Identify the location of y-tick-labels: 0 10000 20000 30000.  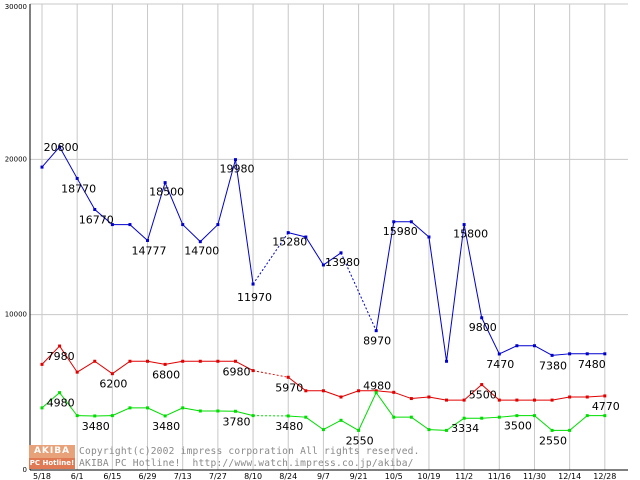
(16, 238).